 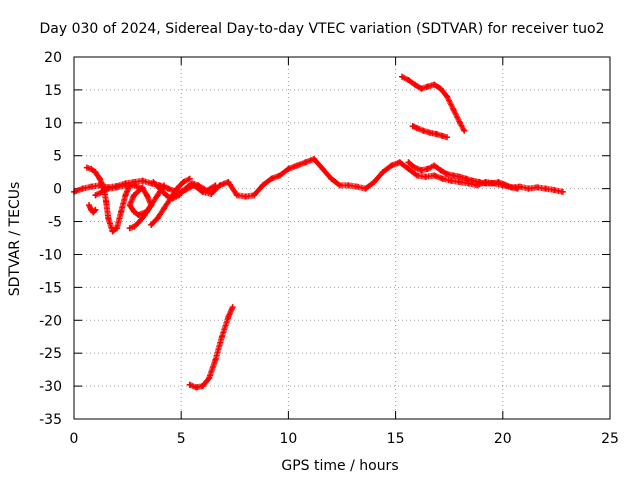 What do you see at coordinates (503, 439) in the screenshot?
I see `x-tick-label: 20` at bounding box center [503, 439].